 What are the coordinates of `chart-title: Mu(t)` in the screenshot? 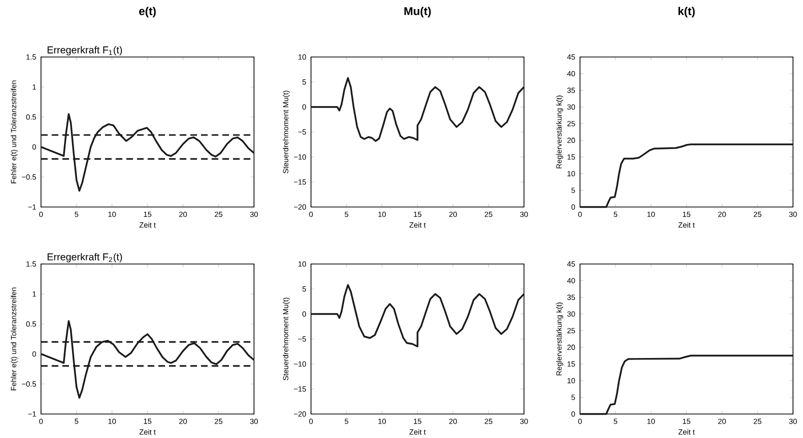 It's located at (417, 12).